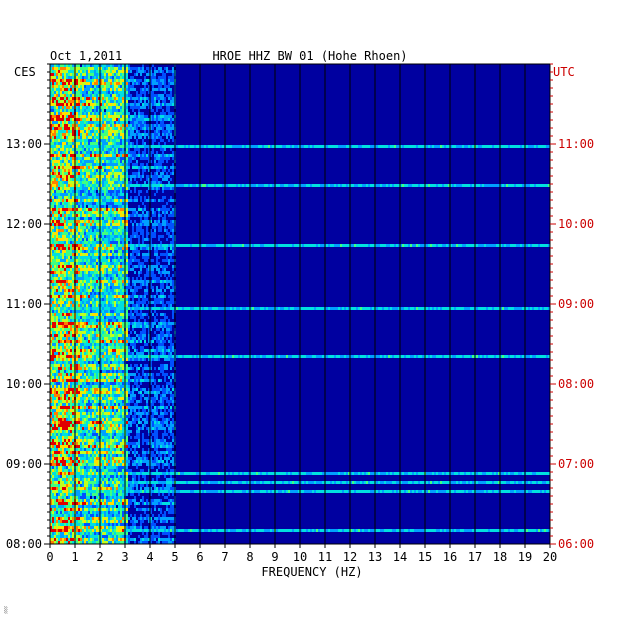  Describe the element at coordinates (149, 557) in the screenshot. I see `x-tick-label: 4` at that location.